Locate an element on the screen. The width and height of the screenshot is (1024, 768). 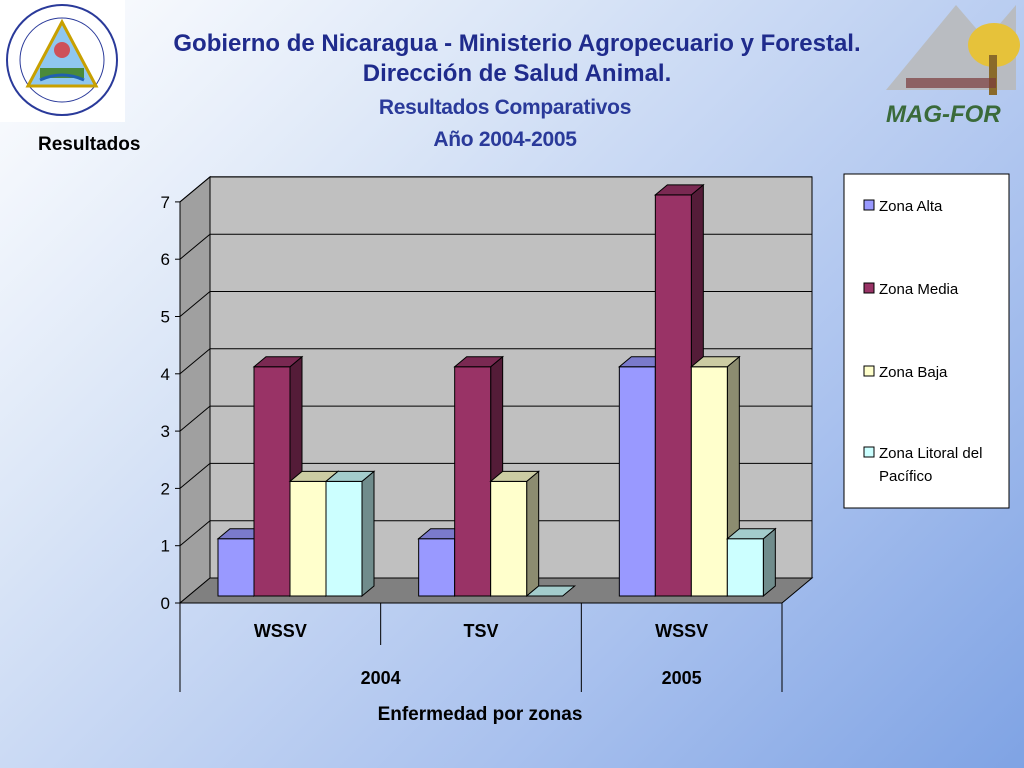
chart-title: Resultados Comparativos is located at coordinates (505, 107).